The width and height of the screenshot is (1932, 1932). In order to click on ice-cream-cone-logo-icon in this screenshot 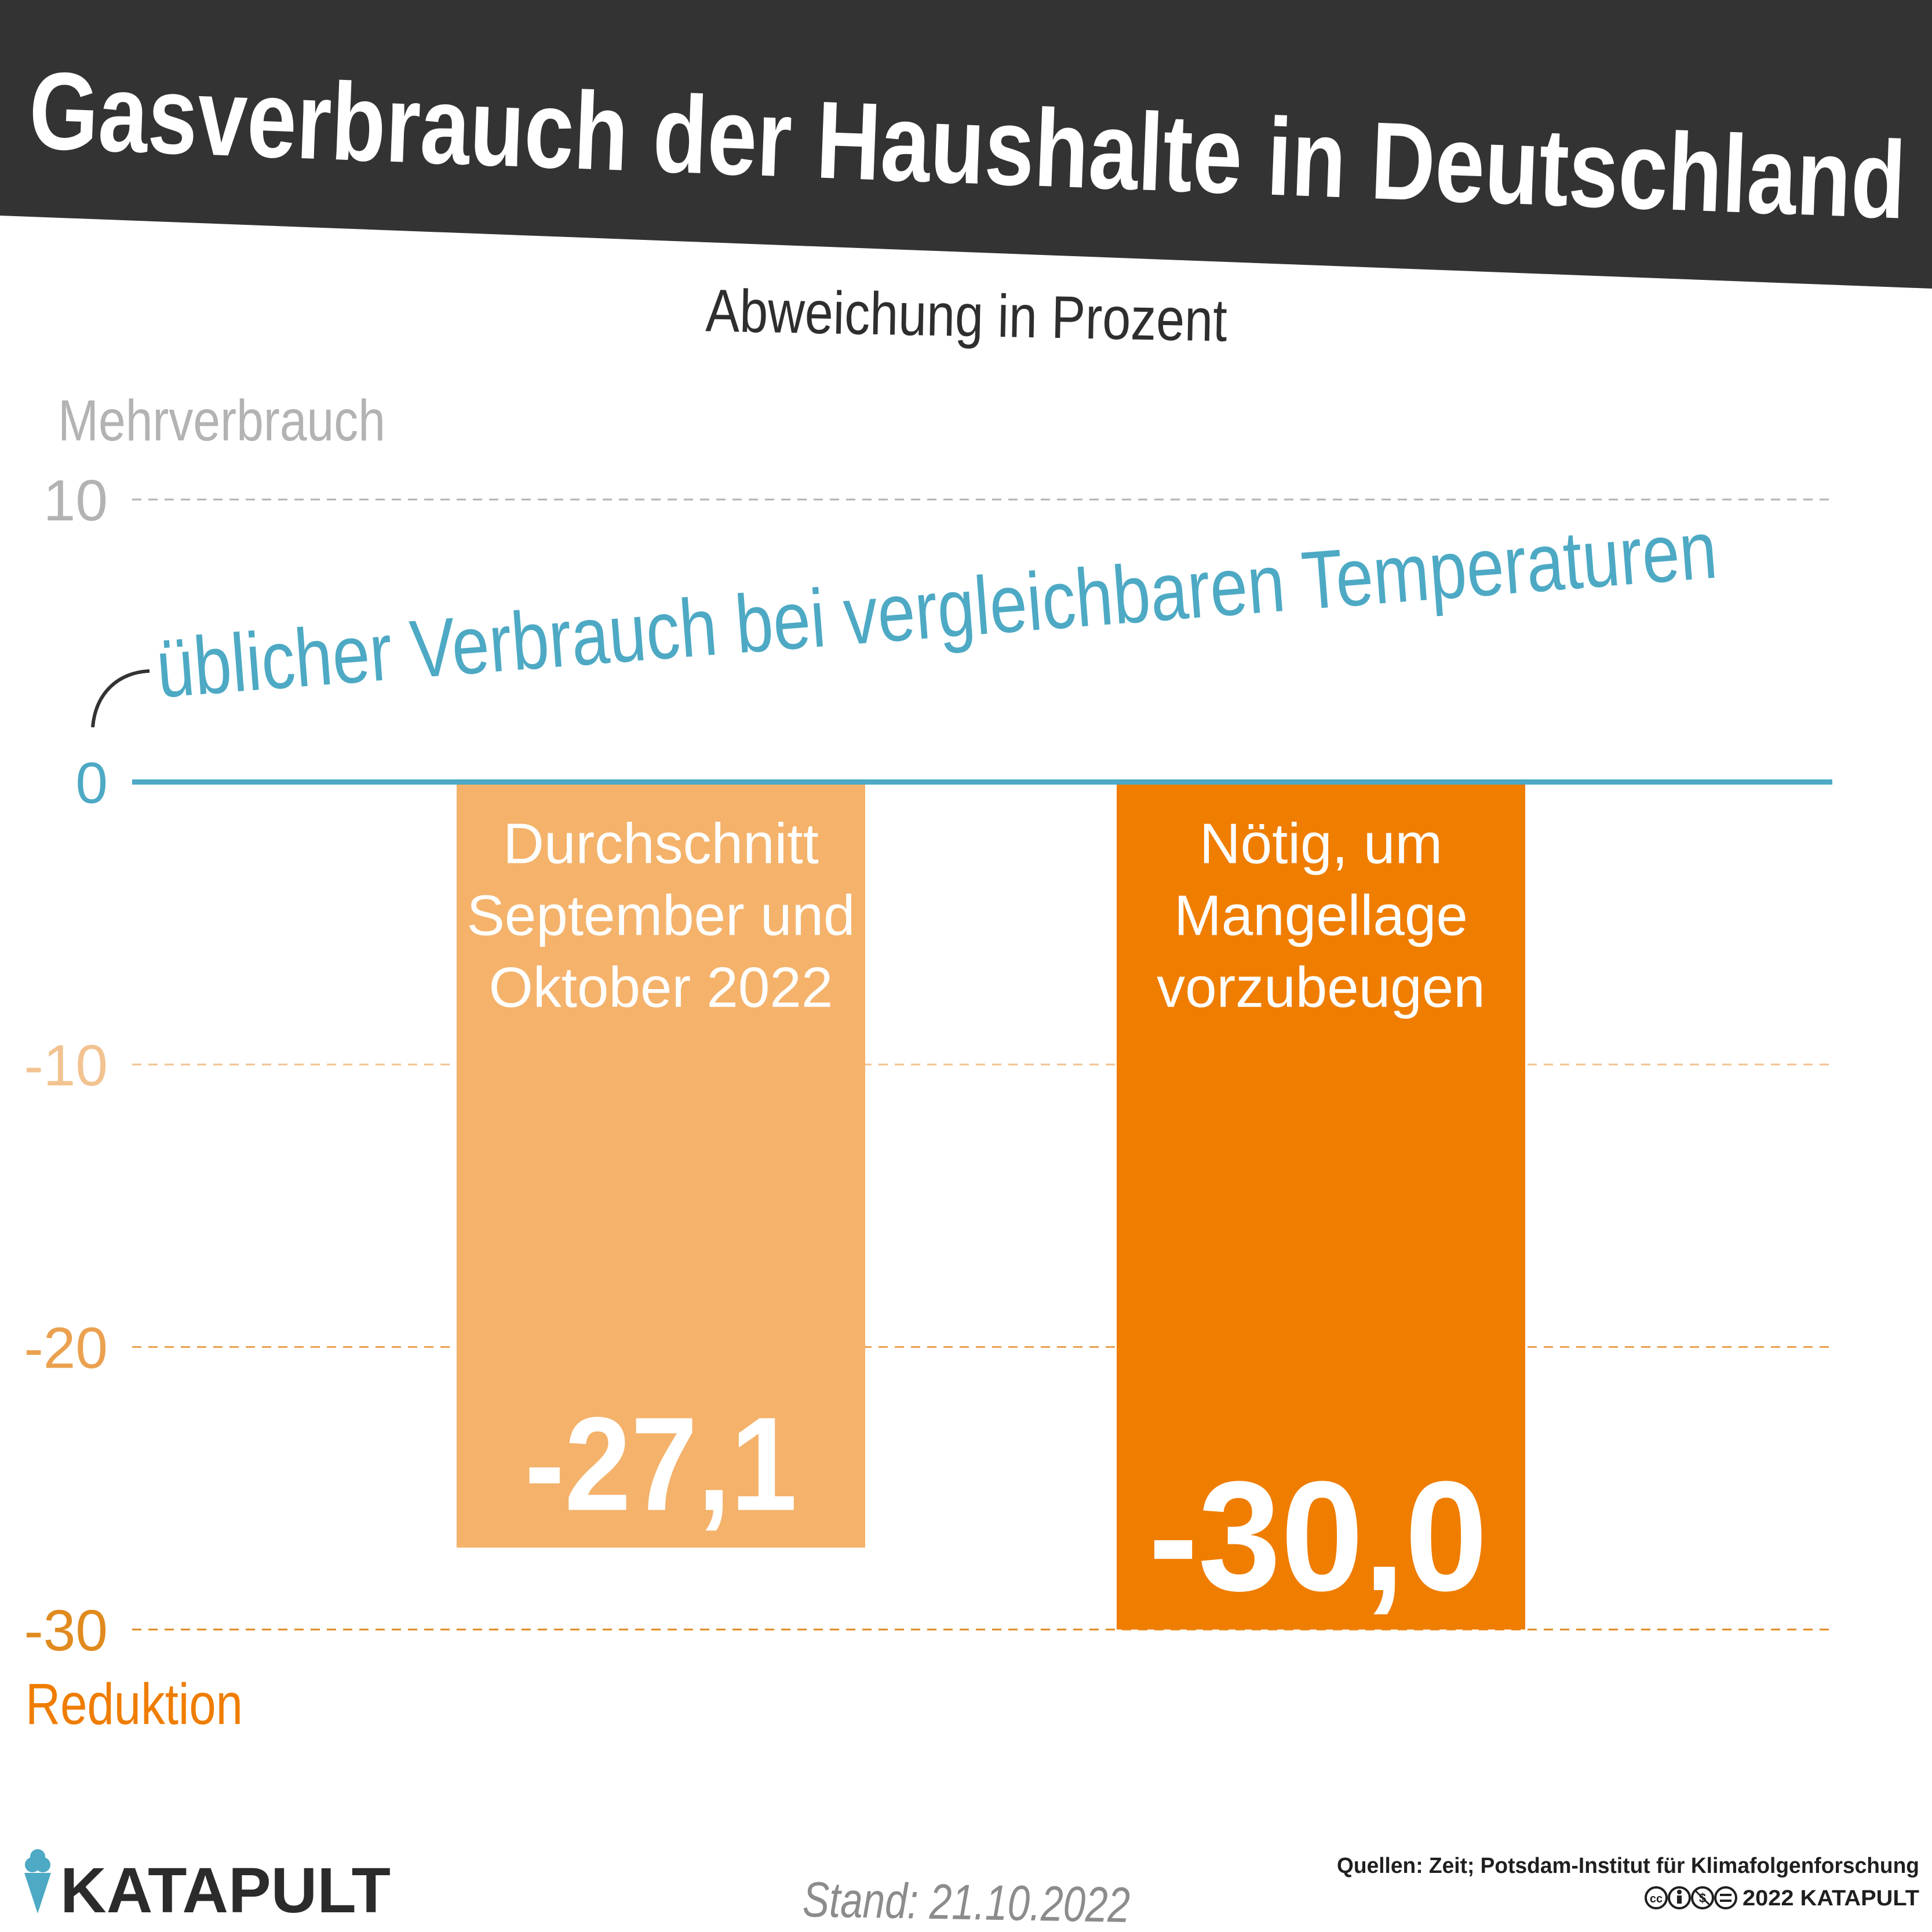, I will do `click(38, 1881)`.